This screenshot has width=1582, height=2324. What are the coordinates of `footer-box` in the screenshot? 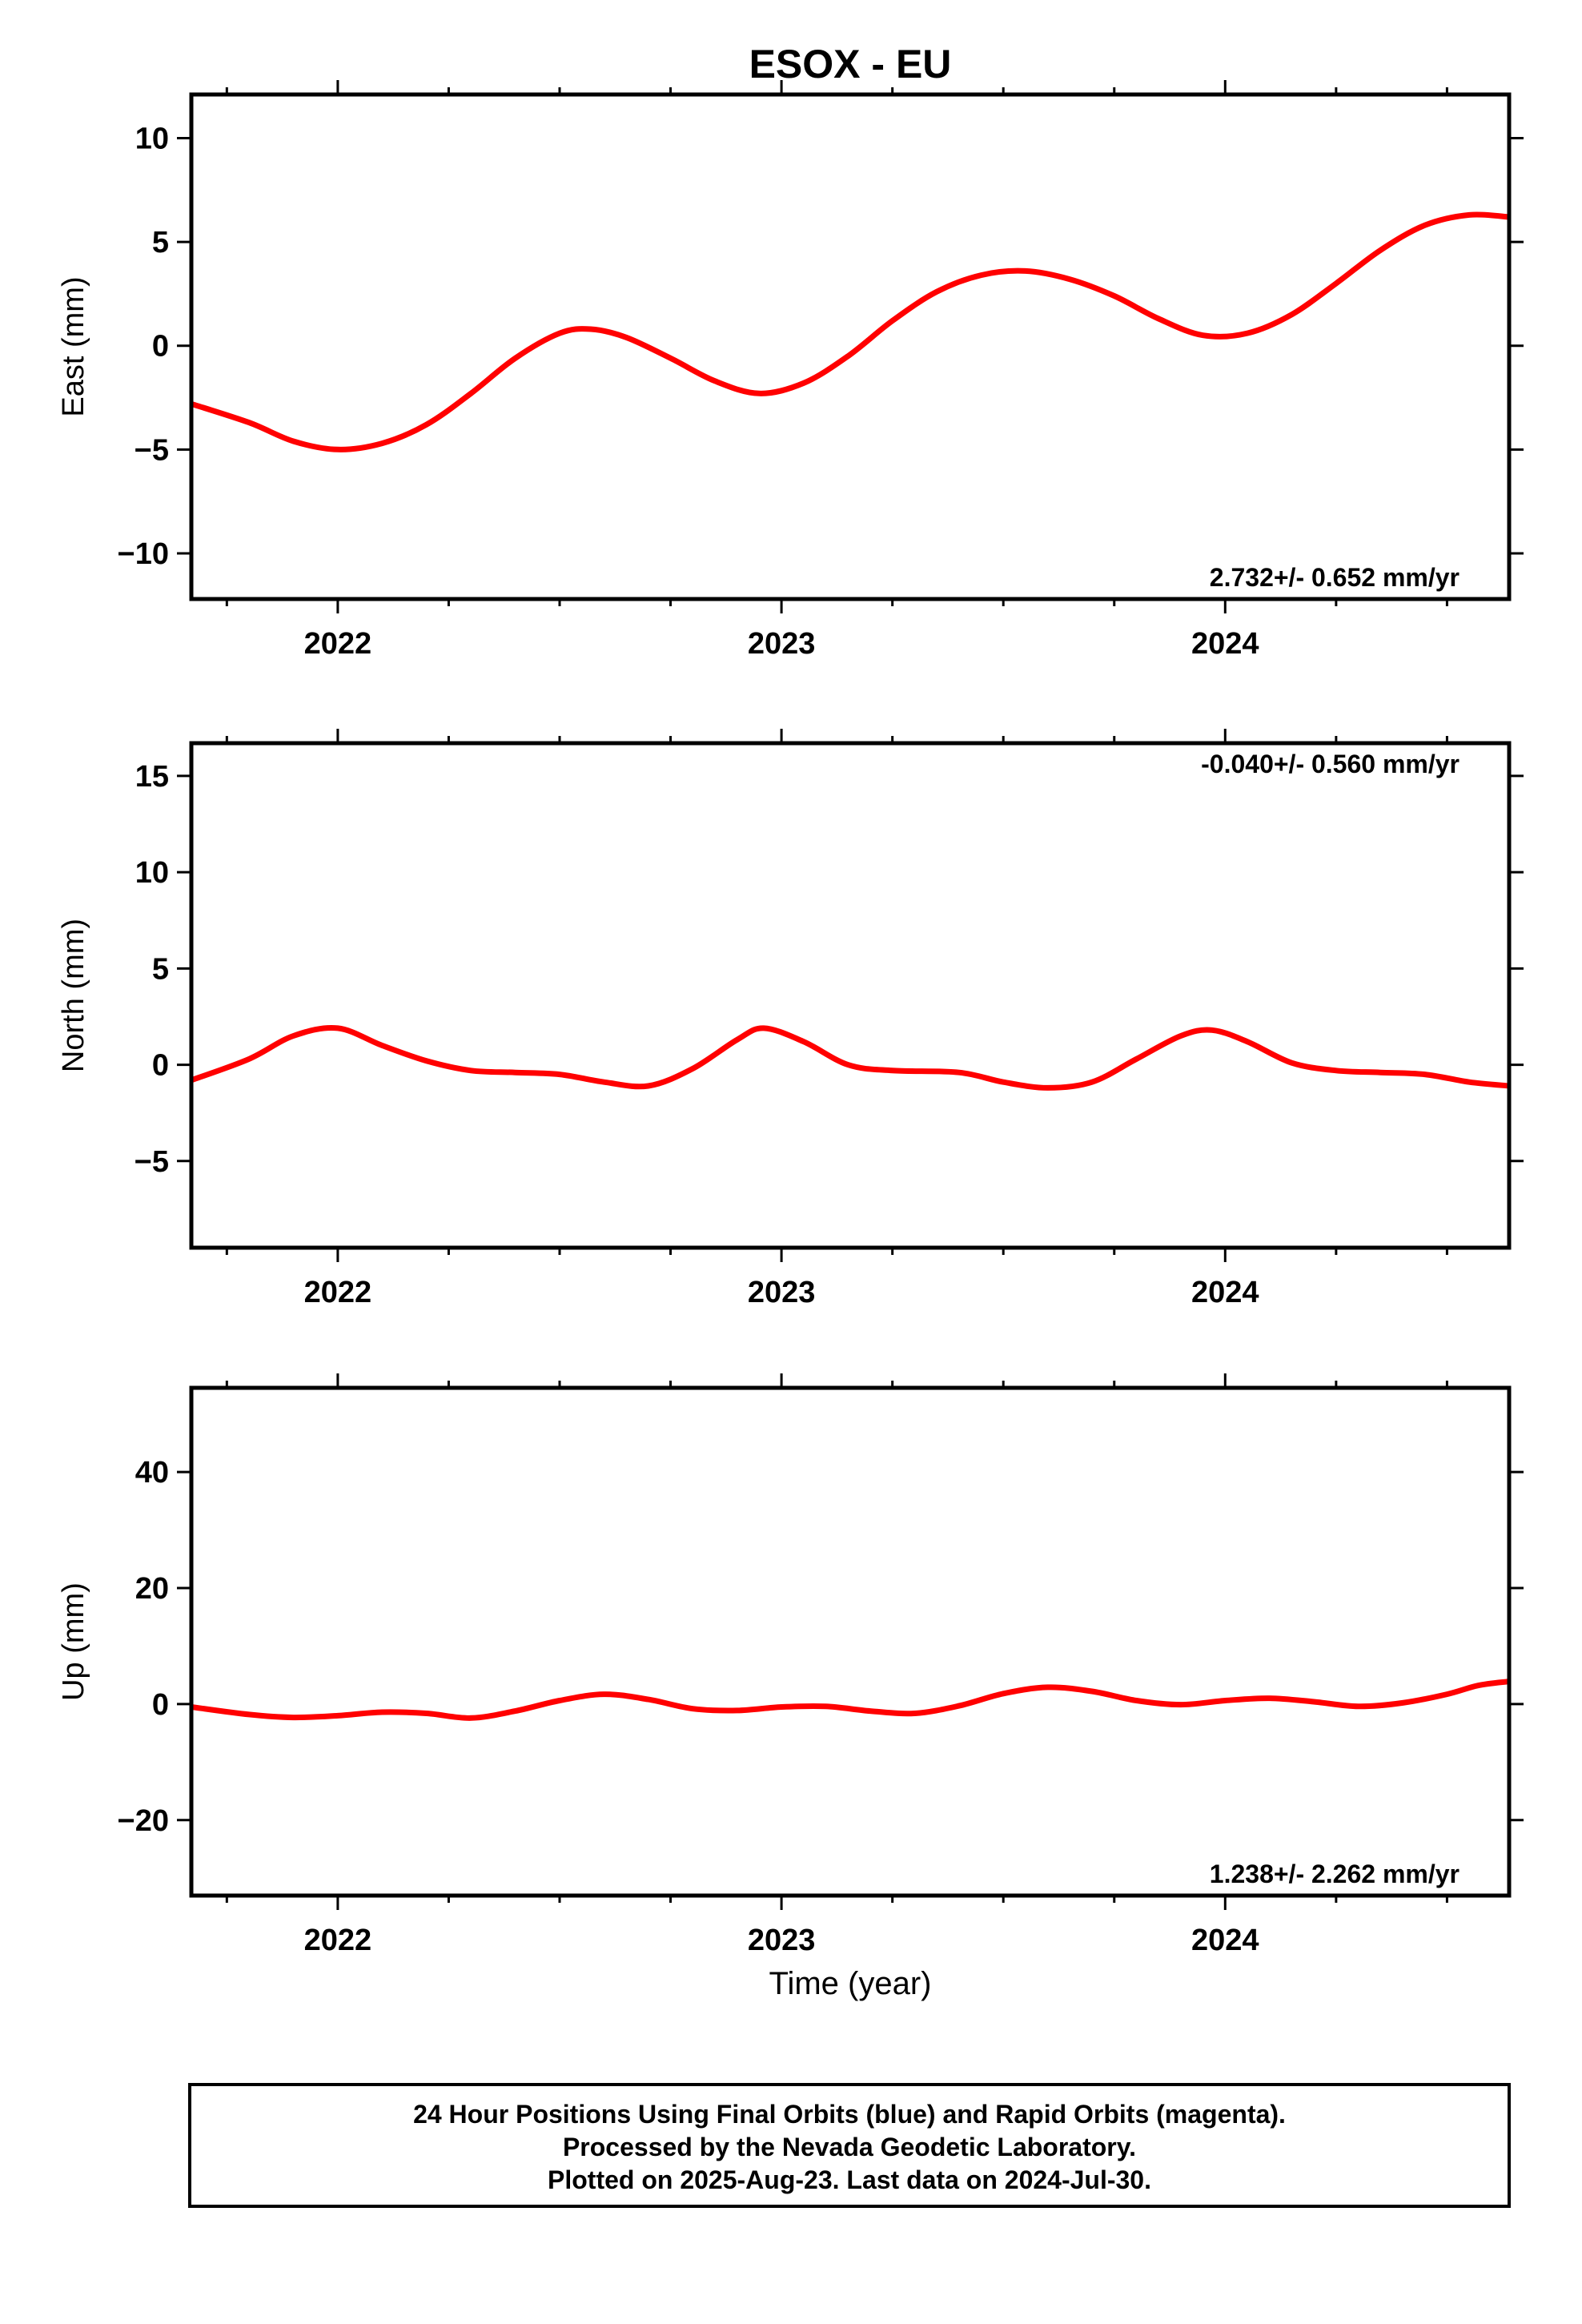 It's located at (849, 2145).